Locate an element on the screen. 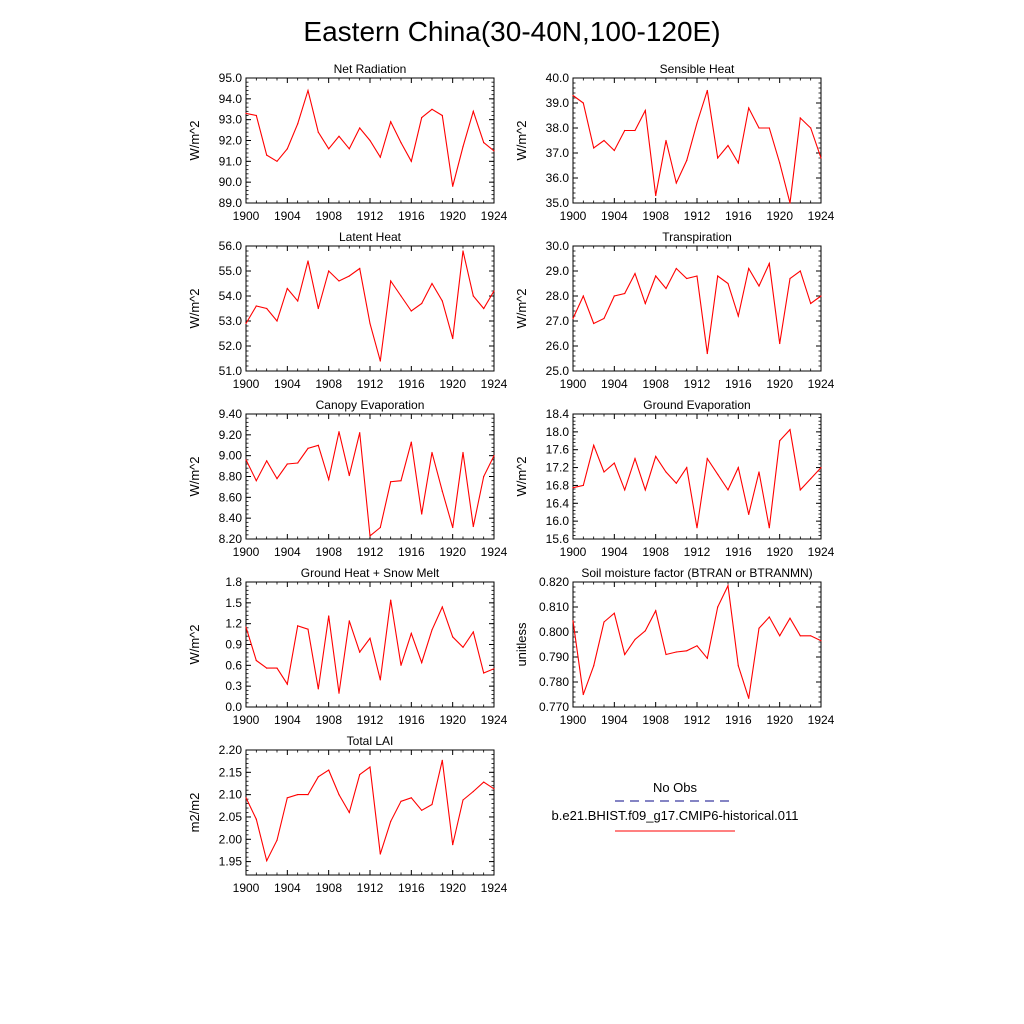 Image resolution: width=1024 pixels, height=1024 pixels. series-line-latent-heat is located at coordinates (370, 306).